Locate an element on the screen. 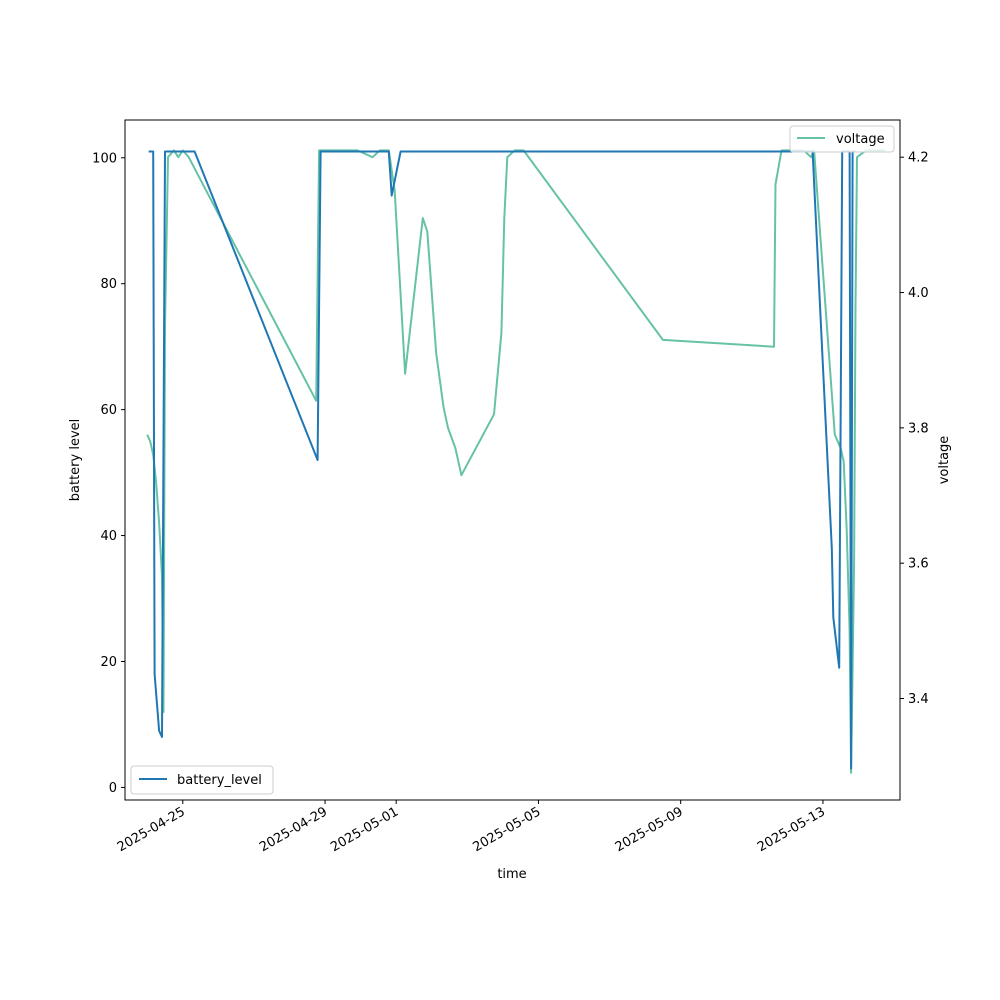 This screenshot has width=1000, height=1000. left-y-tick-label: 40 is located at coordinates (108, 536).